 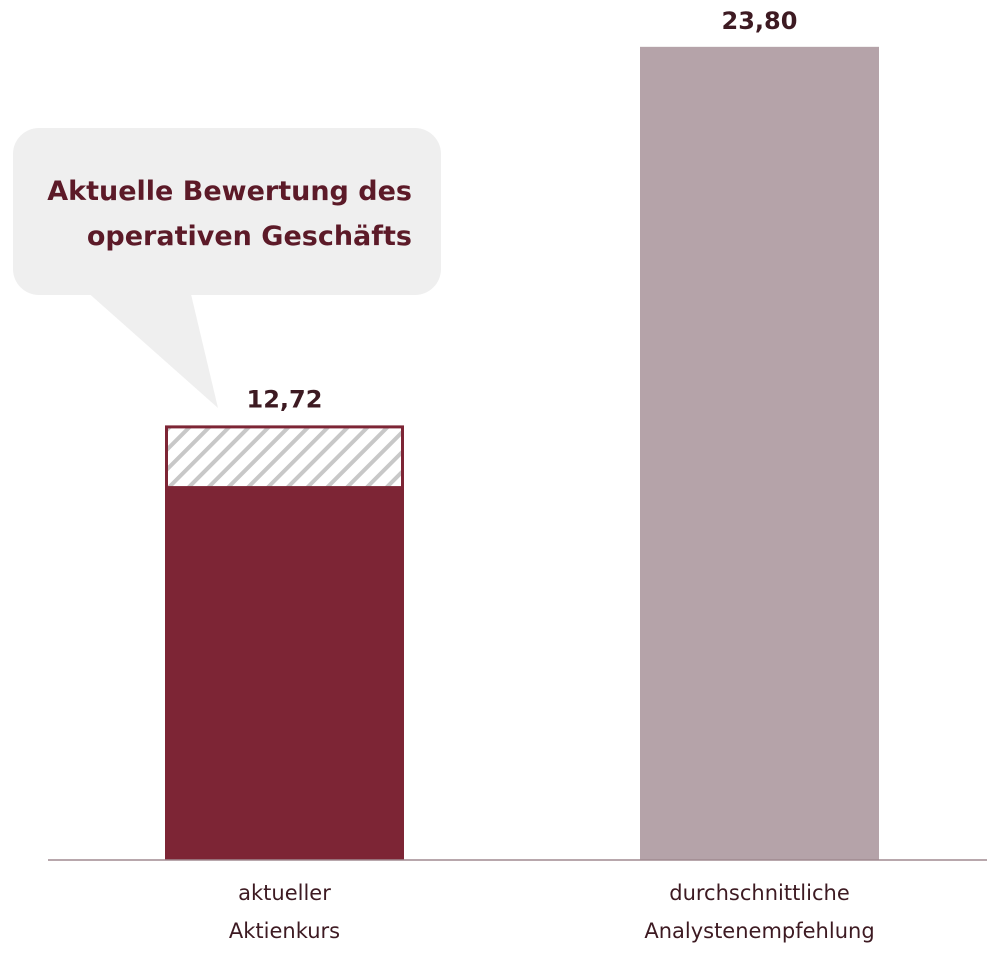 I want to click on category-label-2-line-1: durchschnittliche, so click(x=759, y=893).